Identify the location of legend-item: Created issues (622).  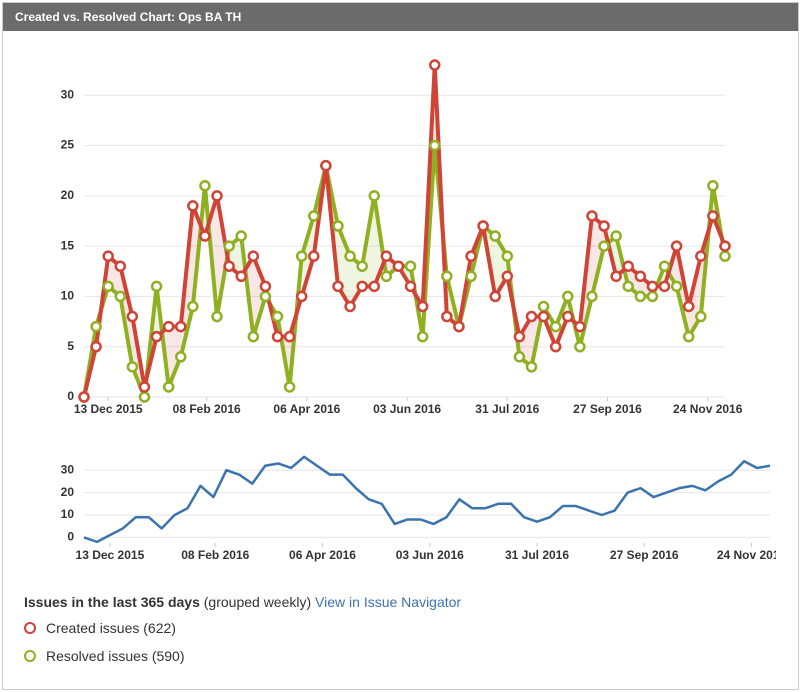
(100, 628).